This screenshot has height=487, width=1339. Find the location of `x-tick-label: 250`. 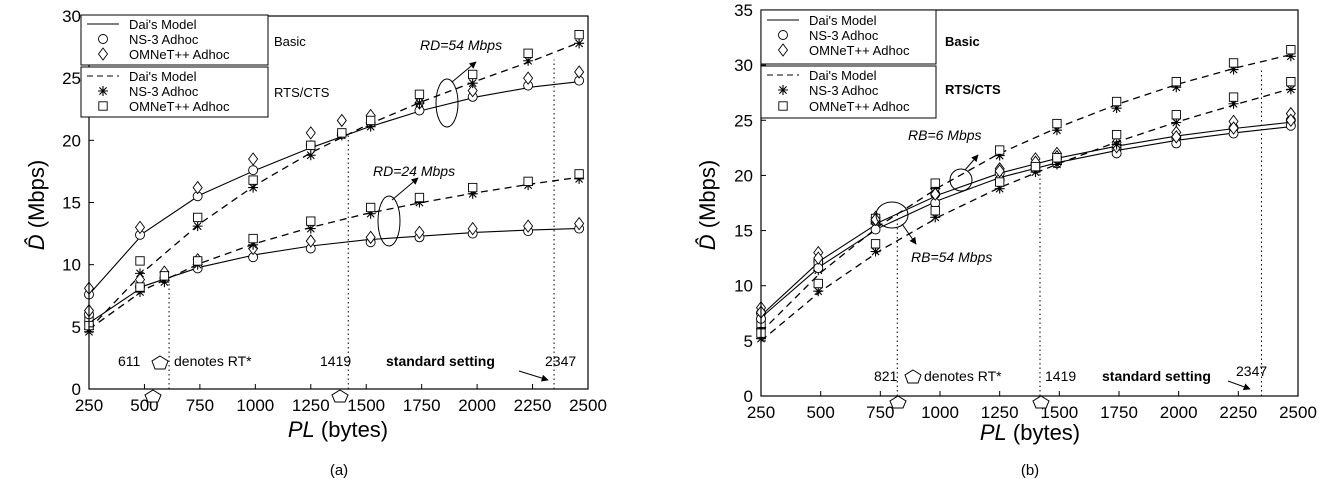

x-tick-label: 250 is located at coordinates (761, 412).